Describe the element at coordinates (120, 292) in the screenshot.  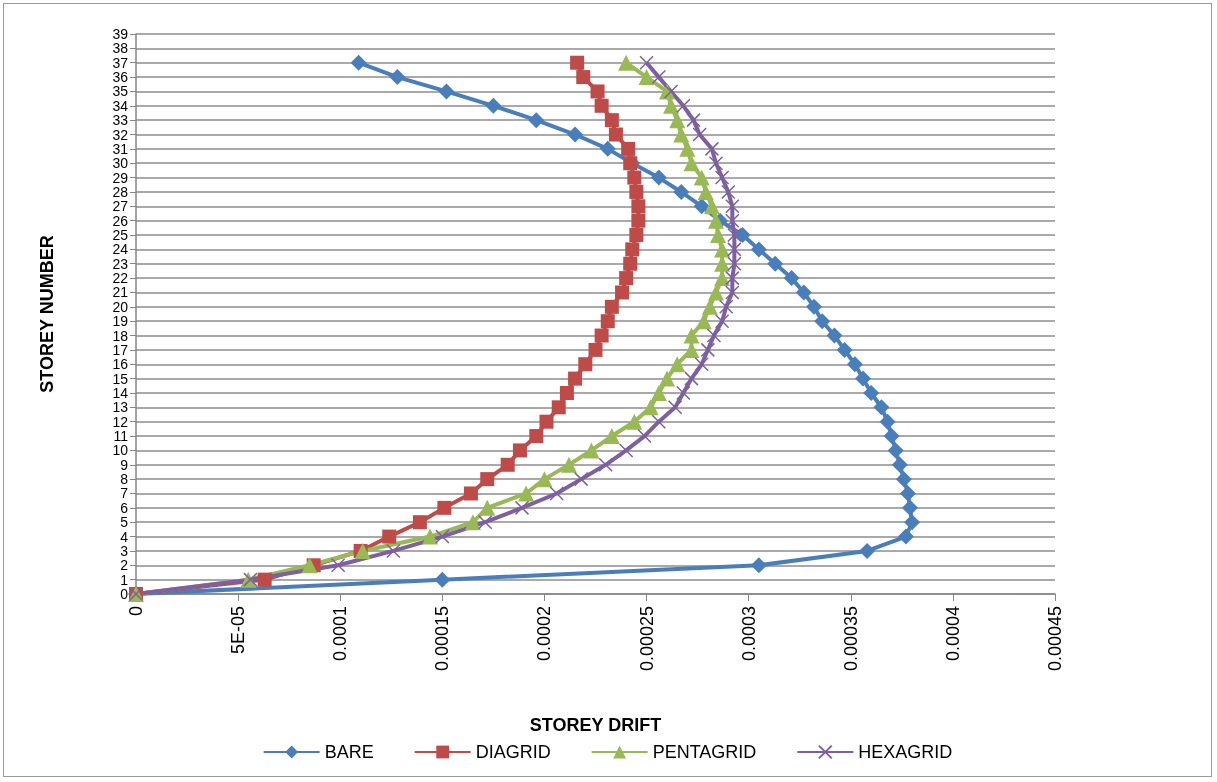
I see `y-tick-label: 21` at that location.